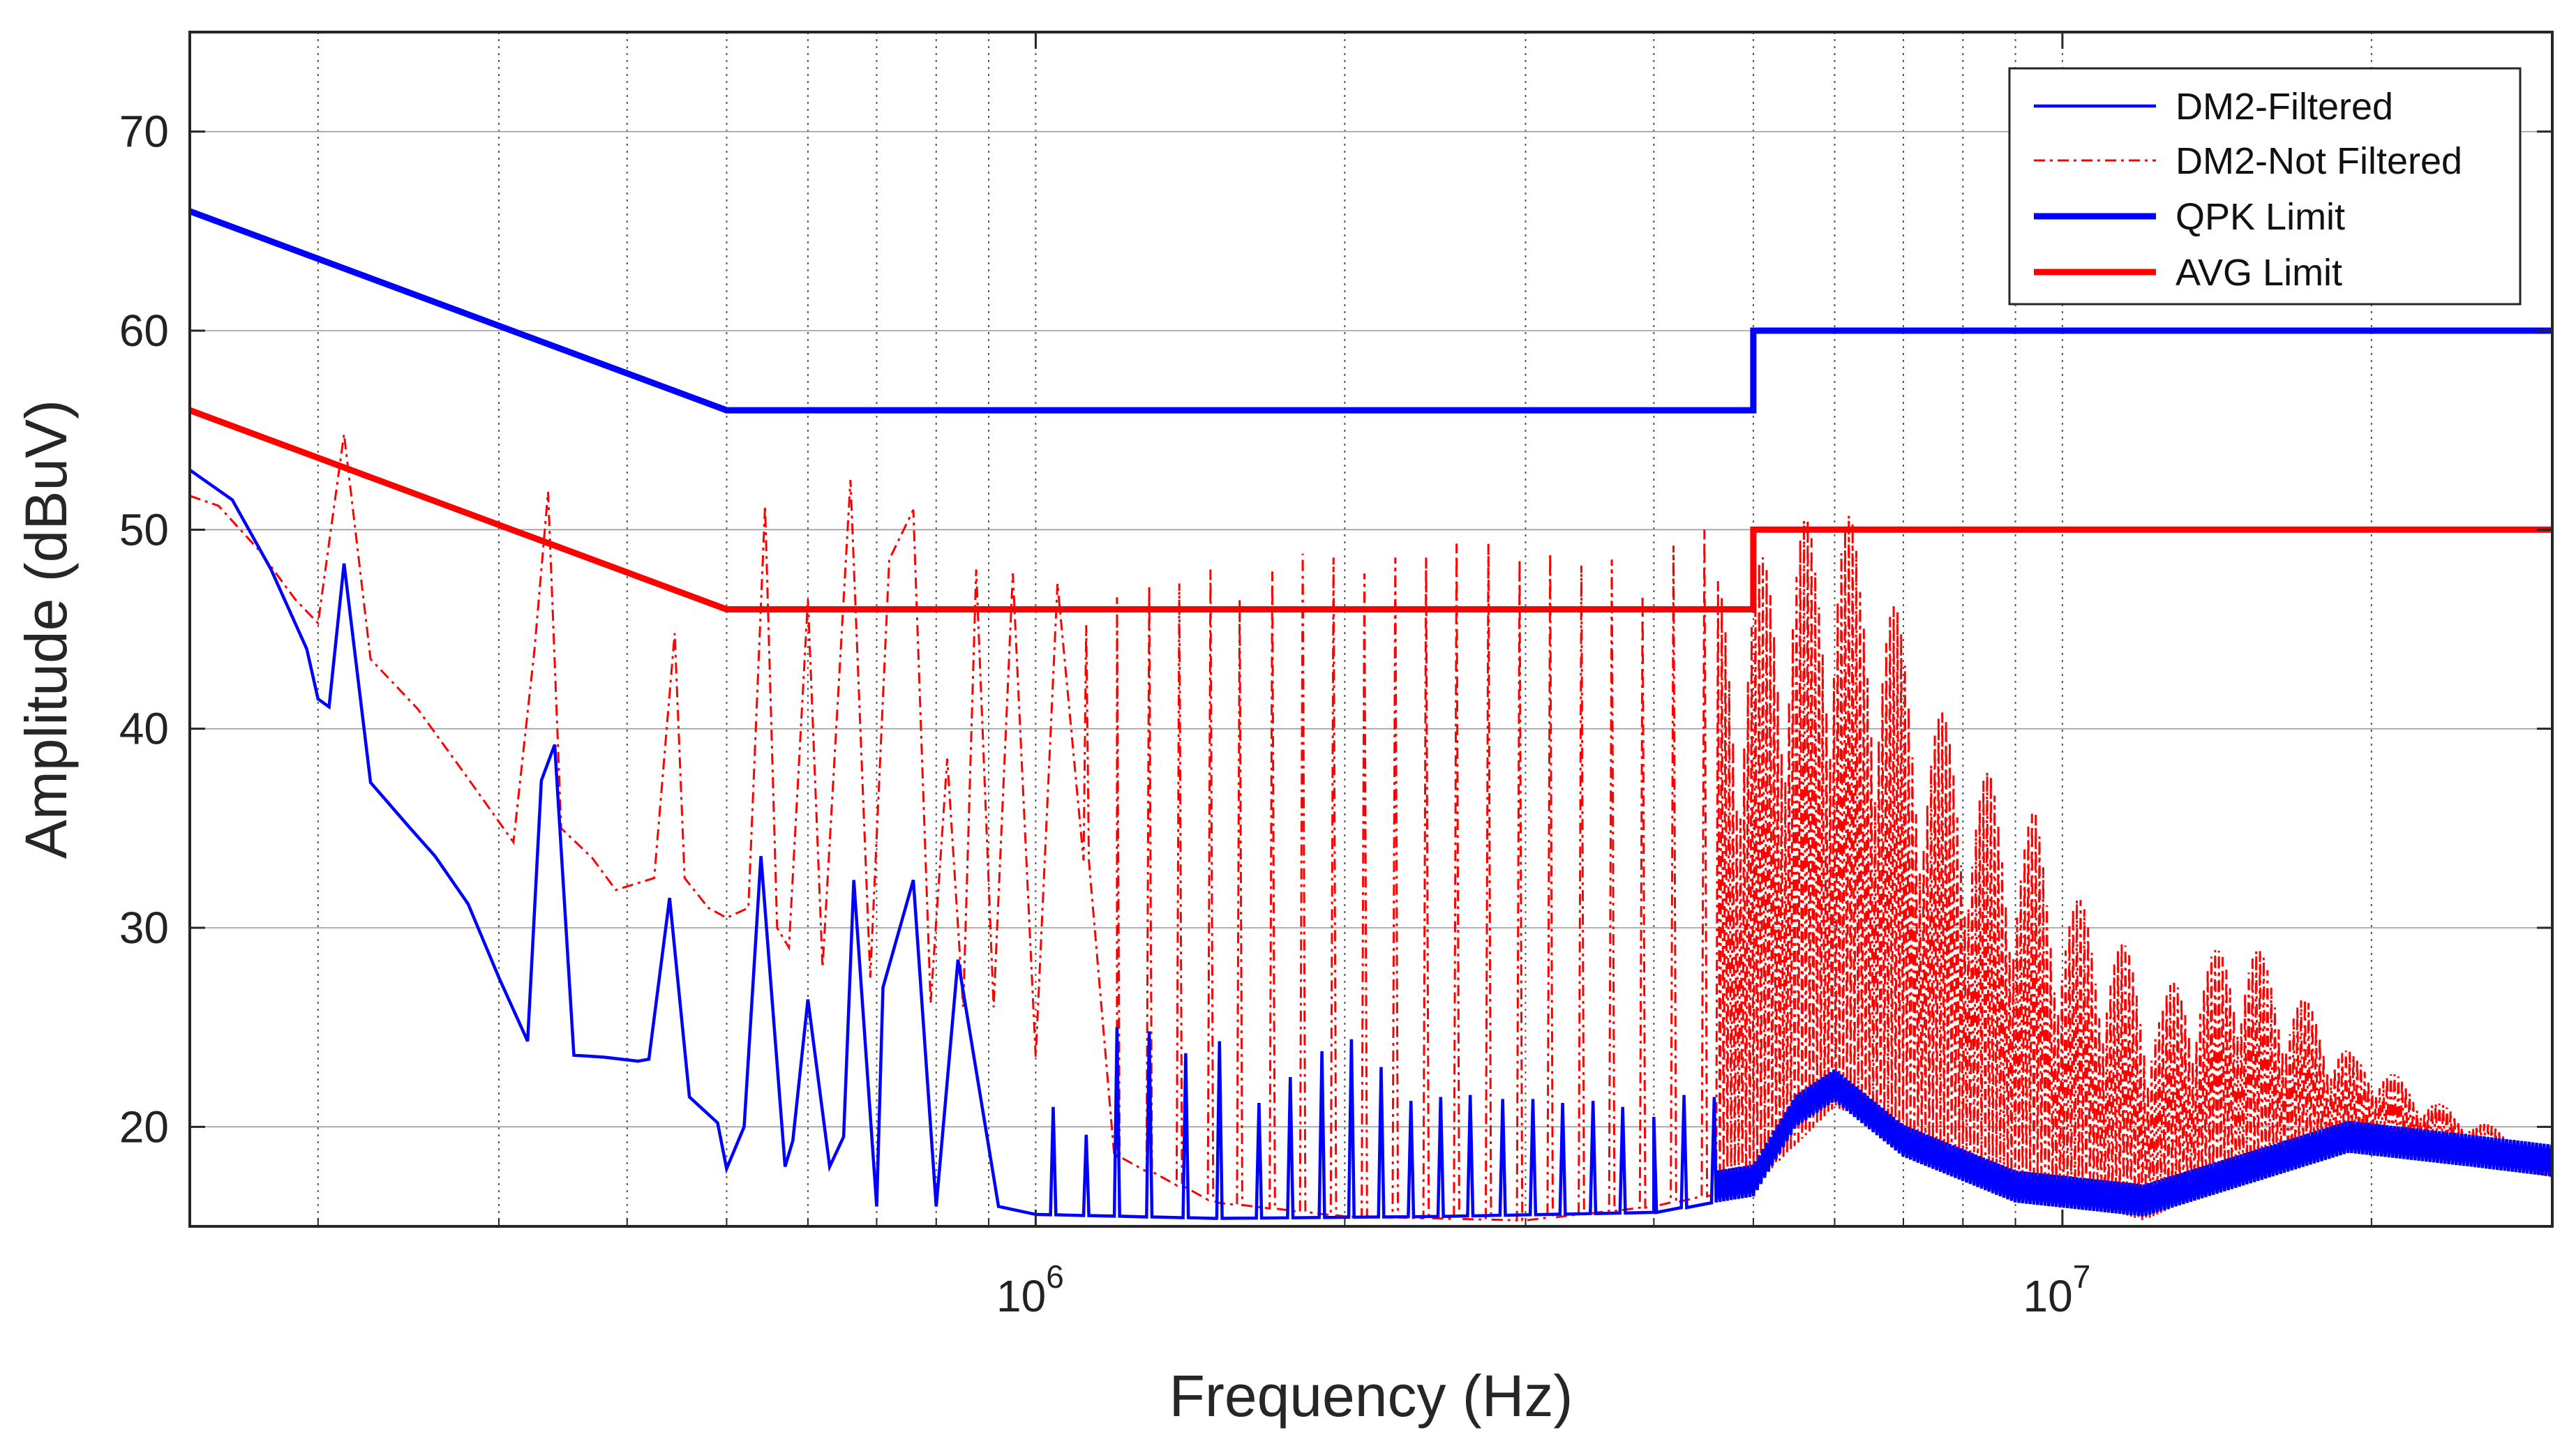  Describe the element at coordinates (144, 1126) in the screenshot. I see `y-tick-label: 20` at that location.